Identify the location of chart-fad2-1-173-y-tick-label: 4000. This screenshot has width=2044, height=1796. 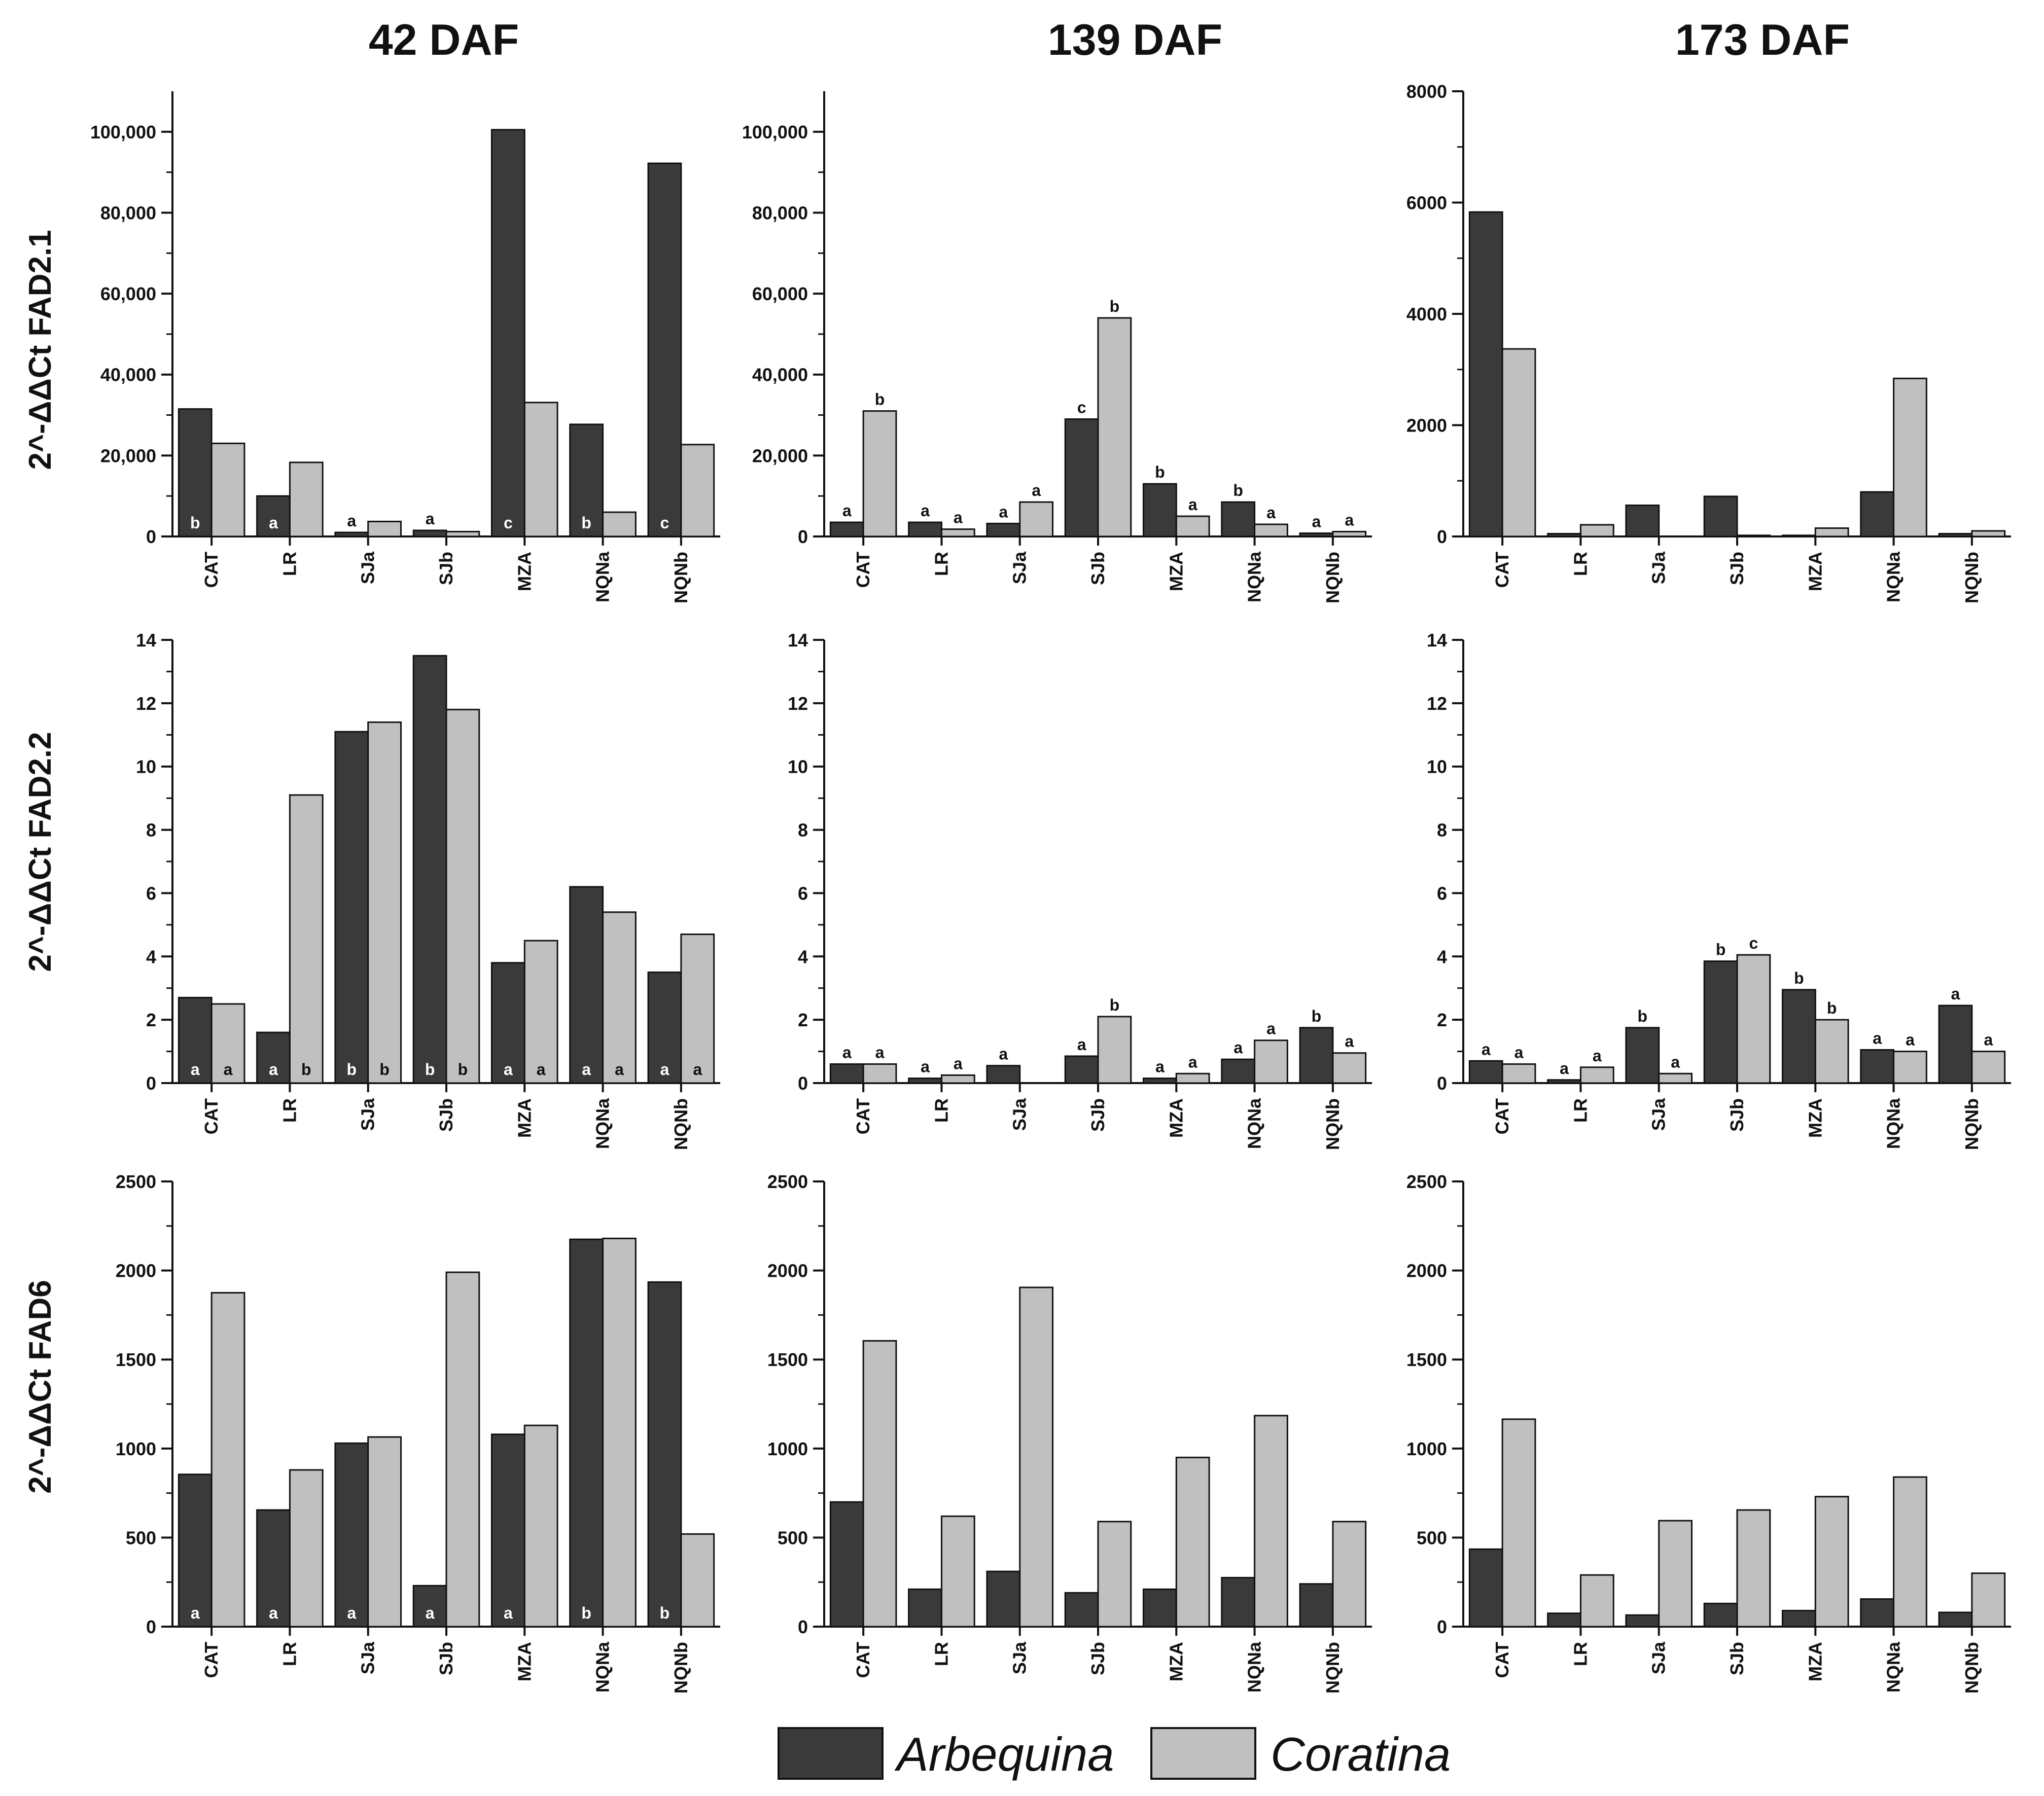
(1426, 315).